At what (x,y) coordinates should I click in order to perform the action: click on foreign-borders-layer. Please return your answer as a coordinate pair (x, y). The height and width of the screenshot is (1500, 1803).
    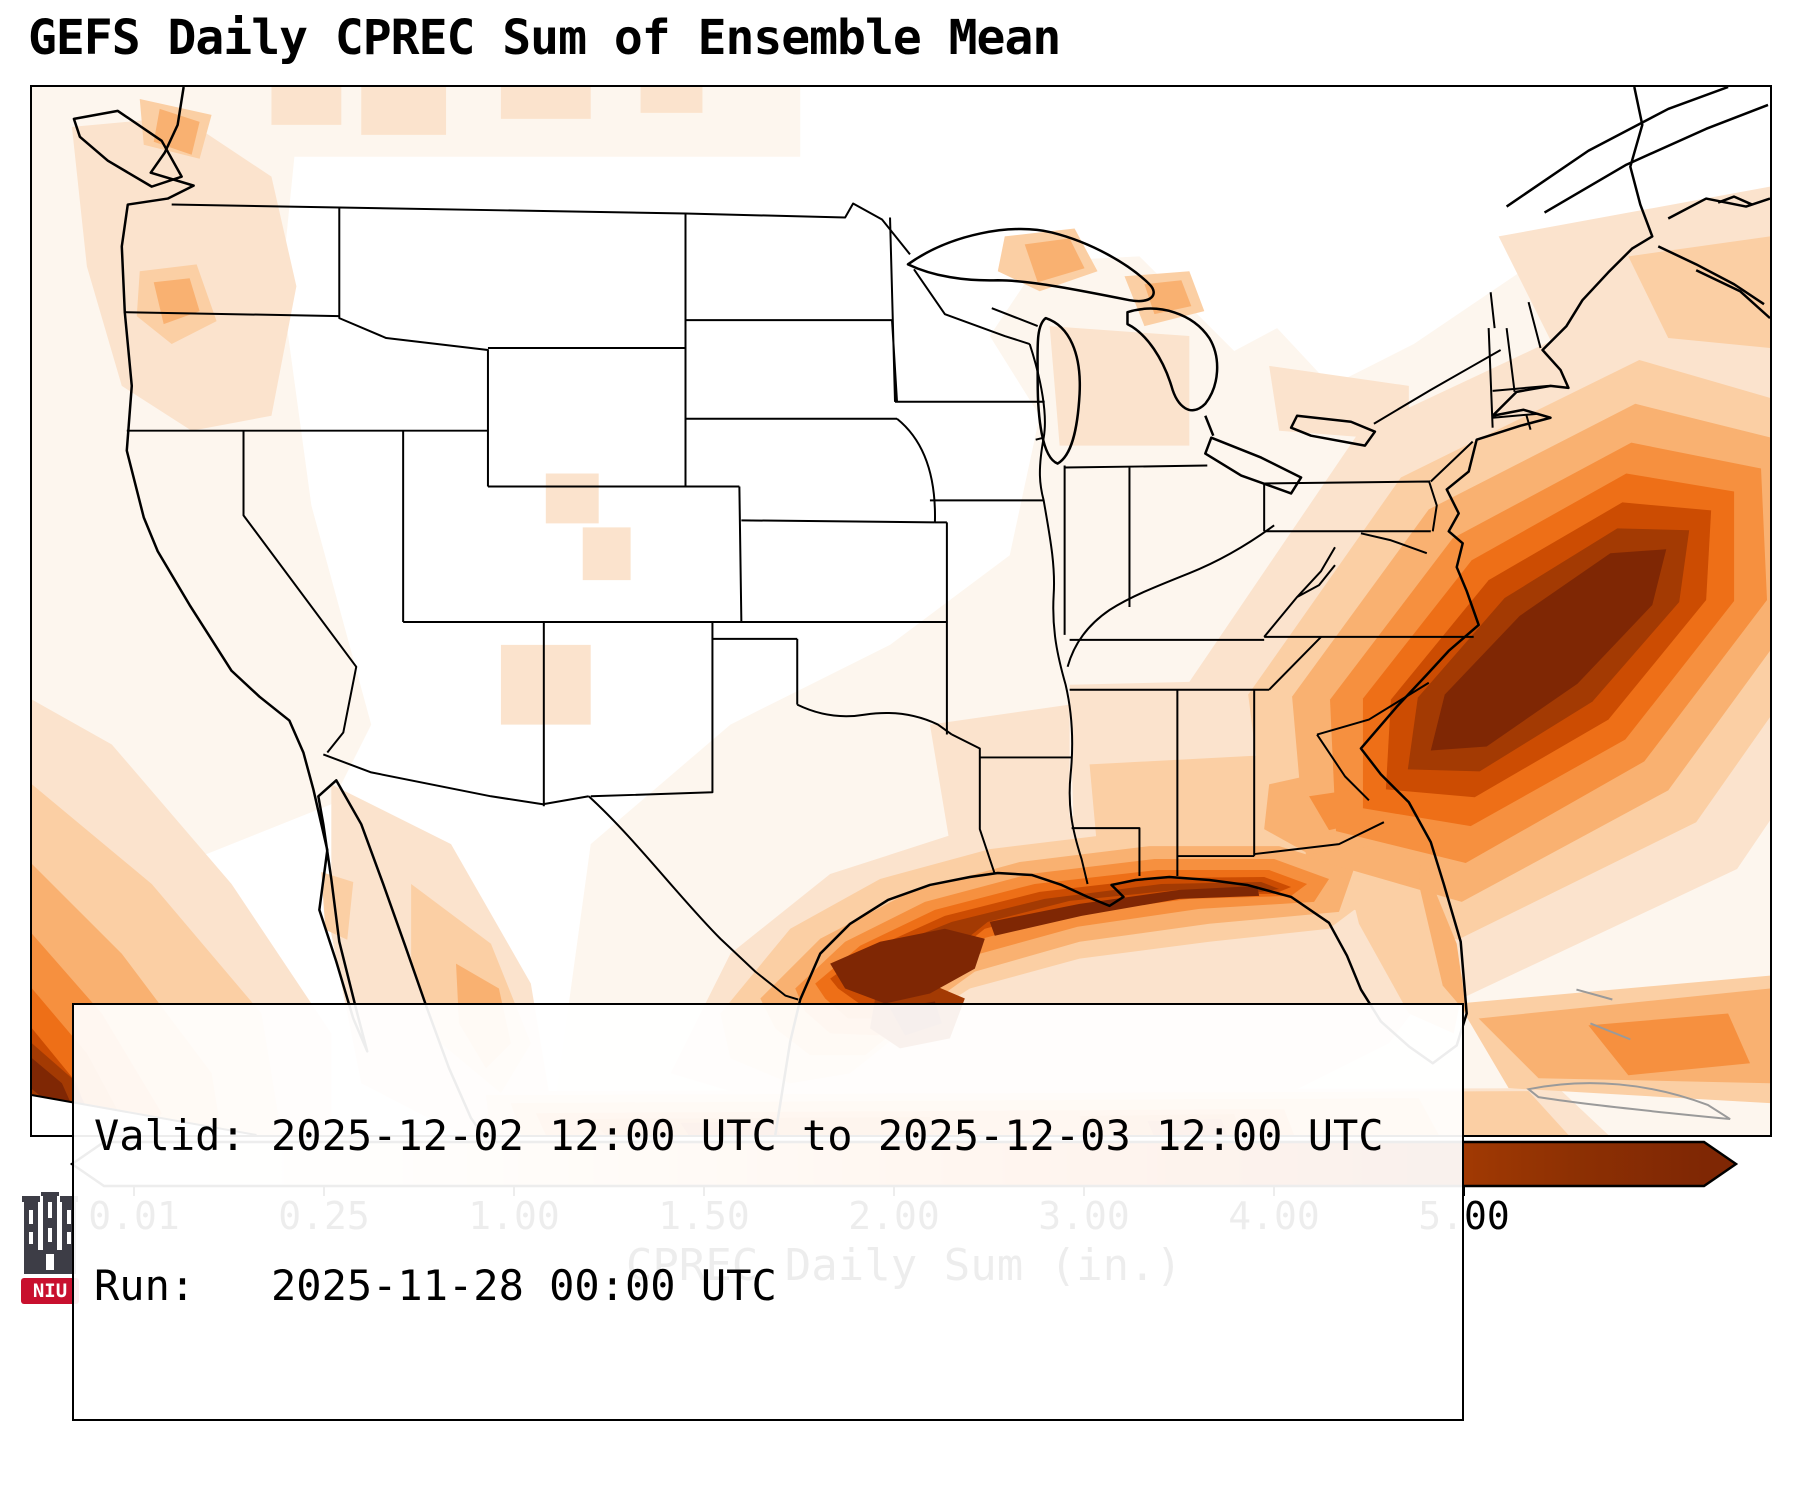
    Looking at the image, I should click on (1628, 1054).